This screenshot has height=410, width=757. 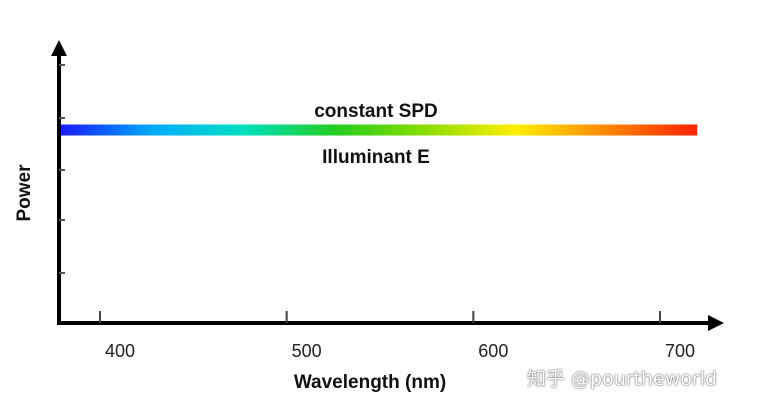 What do you see at coordinates (376, 111) in the screenshot?
I see `annotation-constant-spd: constant SPD` at bounding box center [376, 111].